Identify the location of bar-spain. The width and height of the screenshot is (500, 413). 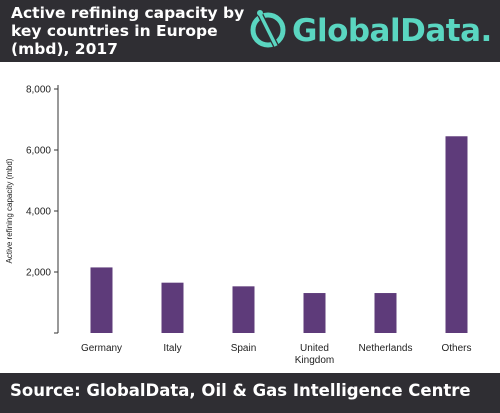
(243, 309).